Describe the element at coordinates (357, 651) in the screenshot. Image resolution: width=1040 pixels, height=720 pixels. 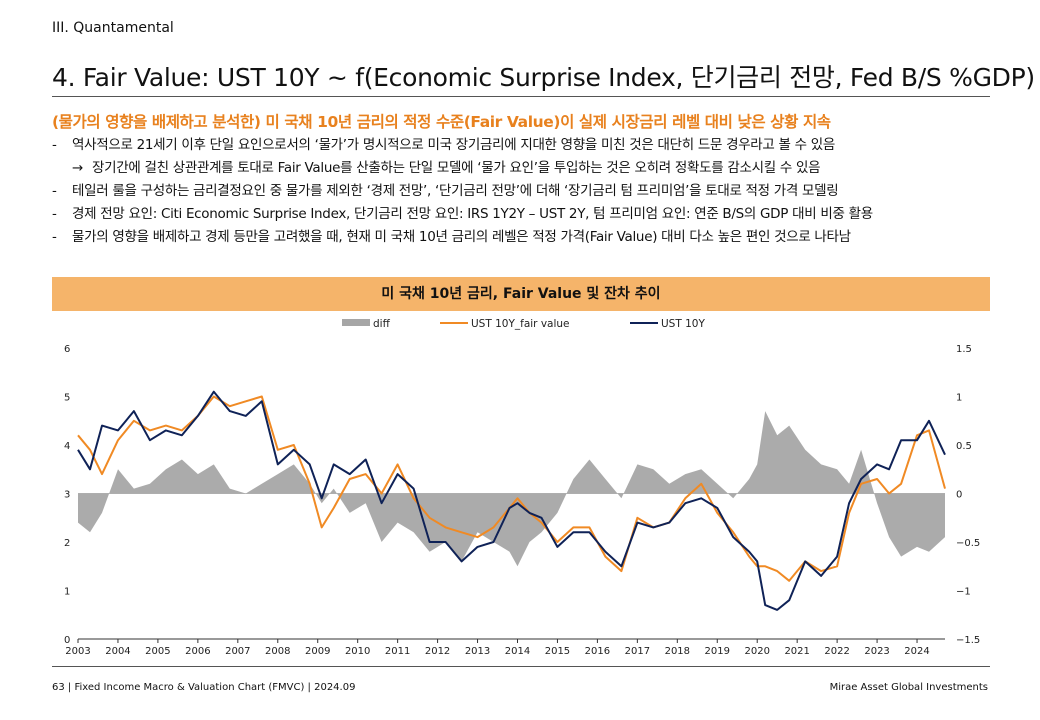
I see `x-tick-label: 2010` at that location.